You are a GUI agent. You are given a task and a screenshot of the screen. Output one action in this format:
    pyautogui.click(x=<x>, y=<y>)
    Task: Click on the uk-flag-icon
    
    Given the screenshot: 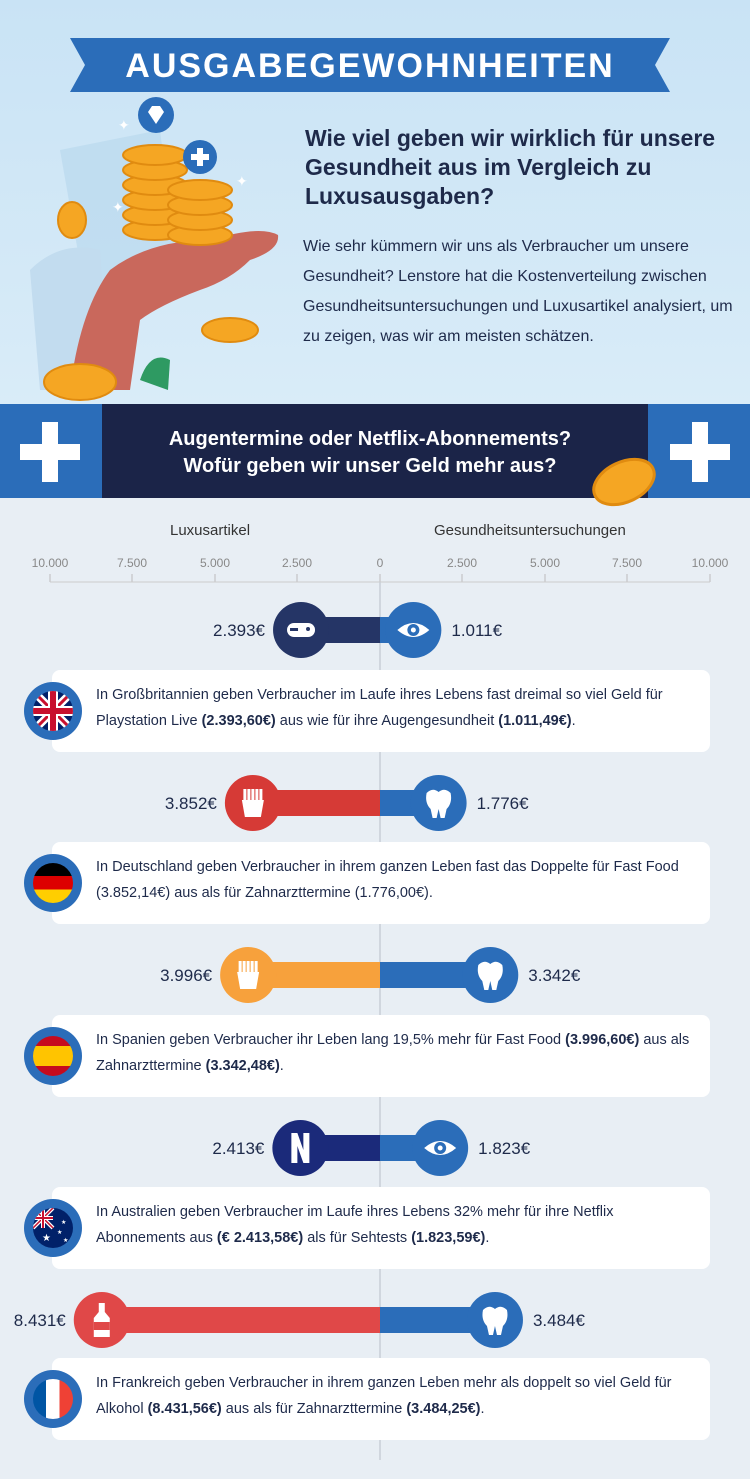 What is the action you would take?
    pyautogui.click(x=53, y=711)
    